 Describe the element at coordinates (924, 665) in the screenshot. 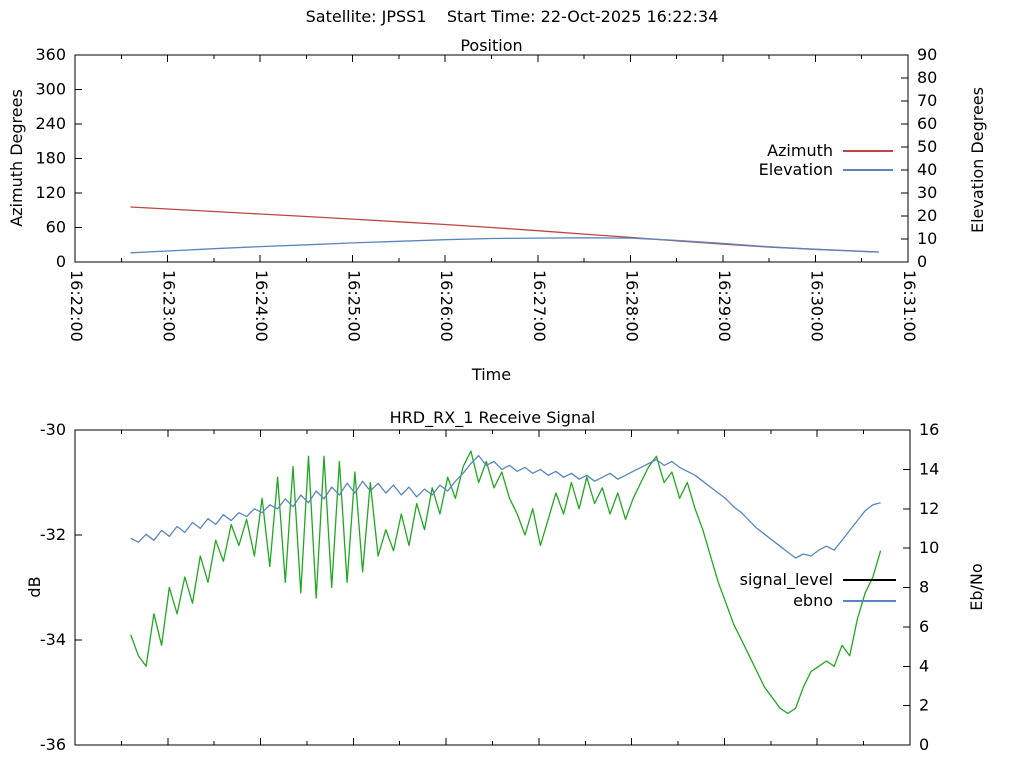

I see `y-tick-label: 4` at that location.